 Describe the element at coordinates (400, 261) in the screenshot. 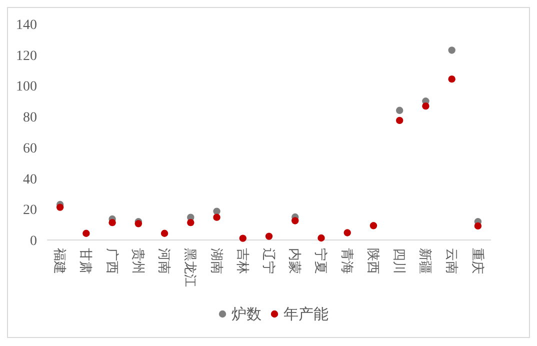

I see `x-tick-label: 四川` at that location.